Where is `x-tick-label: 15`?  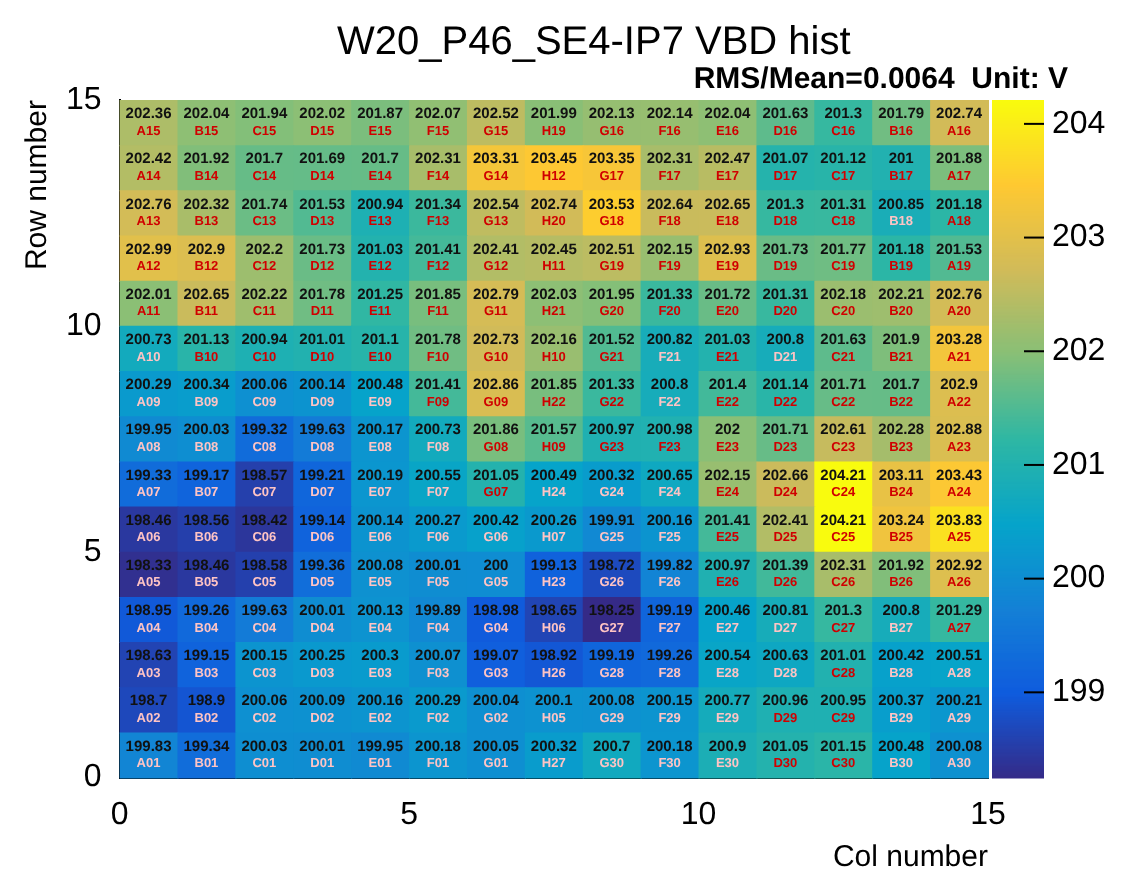
x-tick-label: 15 is located at coordinates (988, 814).